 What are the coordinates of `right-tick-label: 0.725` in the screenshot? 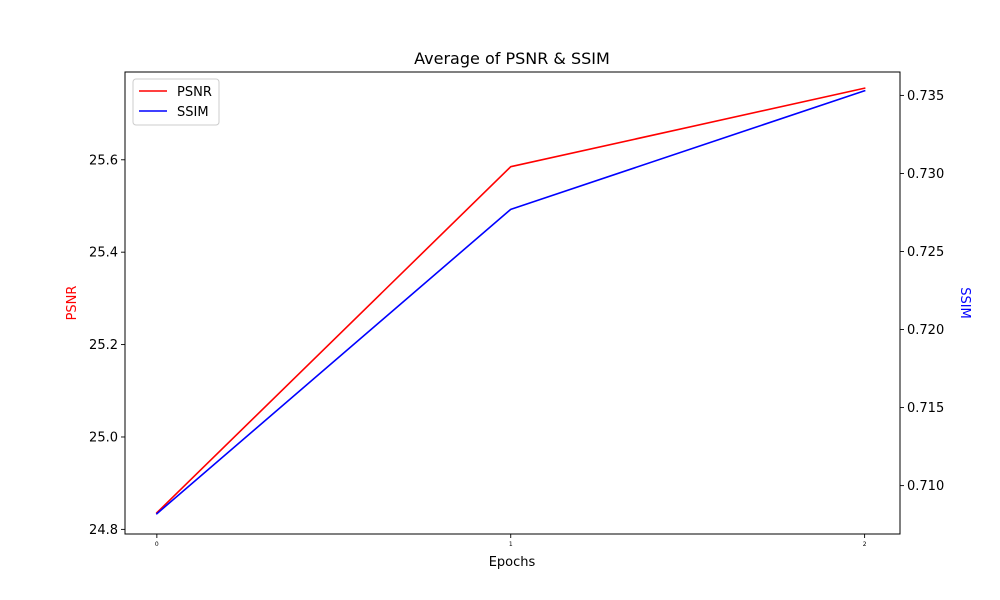 It's located at (925, 252).